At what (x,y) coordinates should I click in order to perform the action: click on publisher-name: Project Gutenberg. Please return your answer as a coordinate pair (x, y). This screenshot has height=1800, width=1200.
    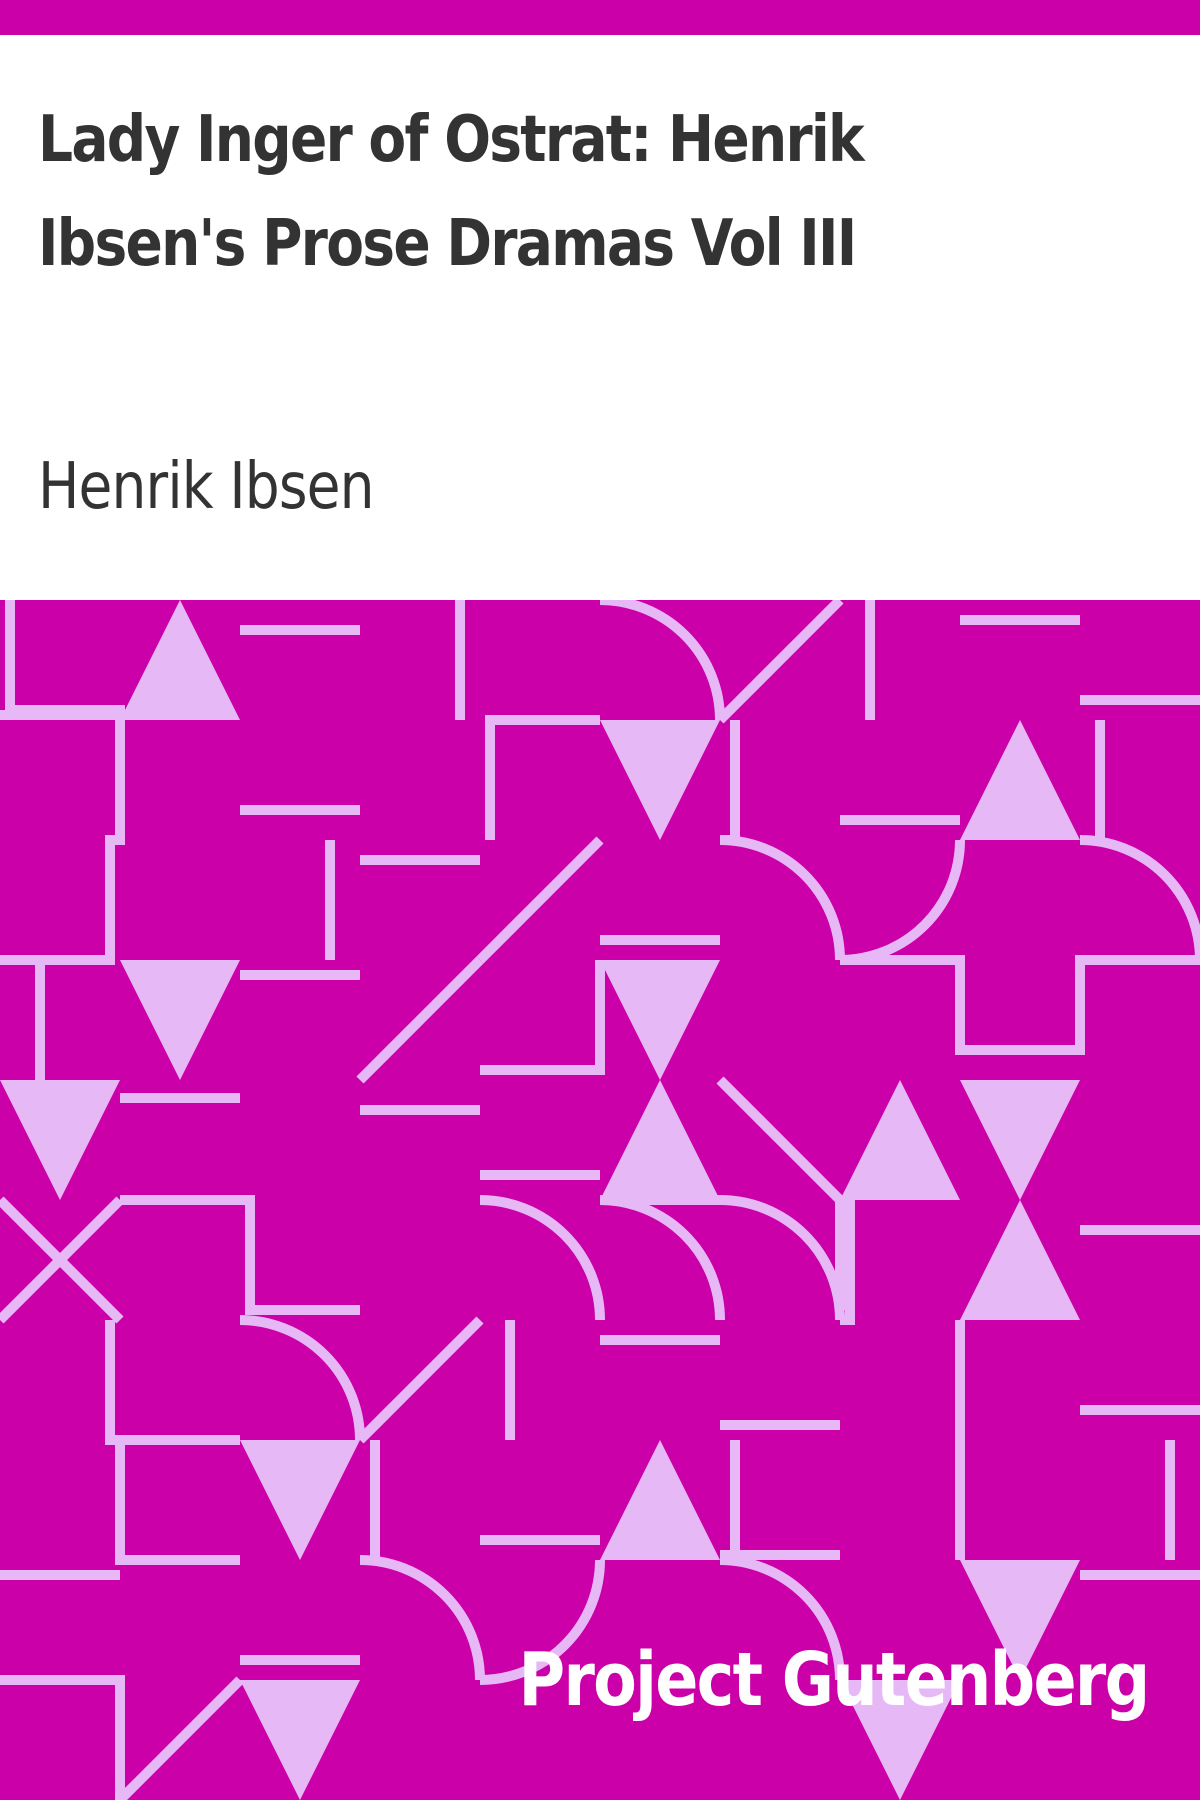
    Looking at the image, I should click on (834, 1680).